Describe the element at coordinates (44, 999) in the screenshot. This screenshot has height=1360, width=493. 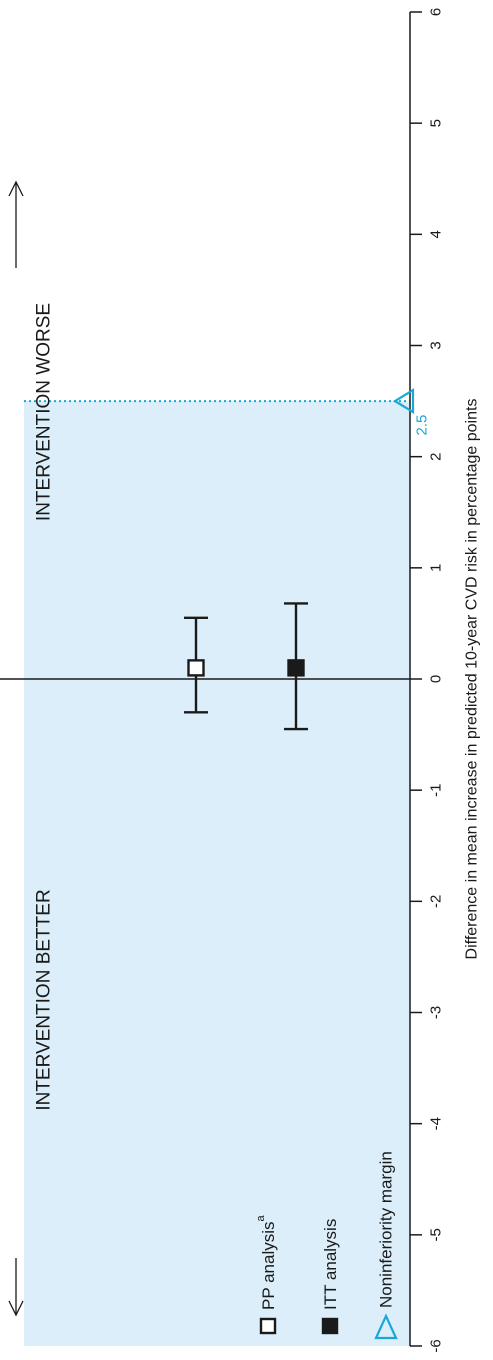
I see `better-label: INTERVENTION BETTER` at that location.